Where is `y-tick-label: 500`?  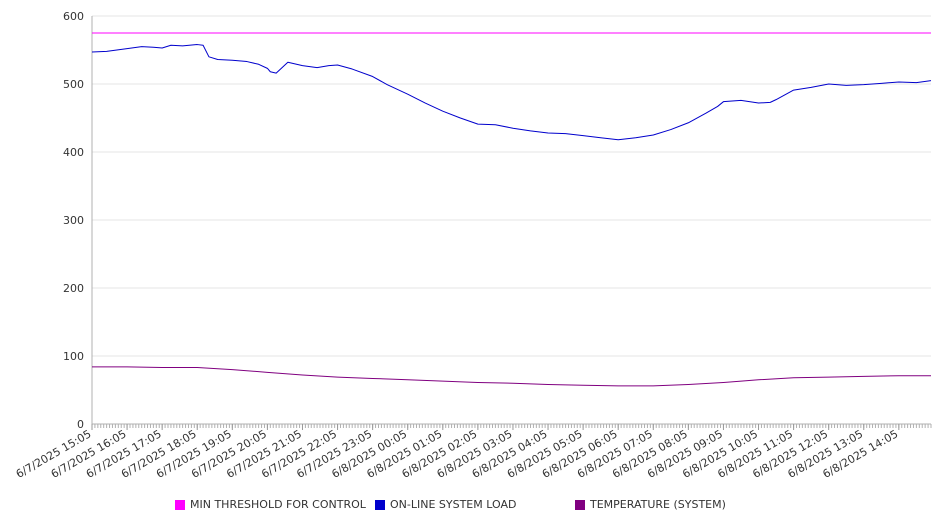
y-tick-label: 500 is located at coordinates (73, 84).